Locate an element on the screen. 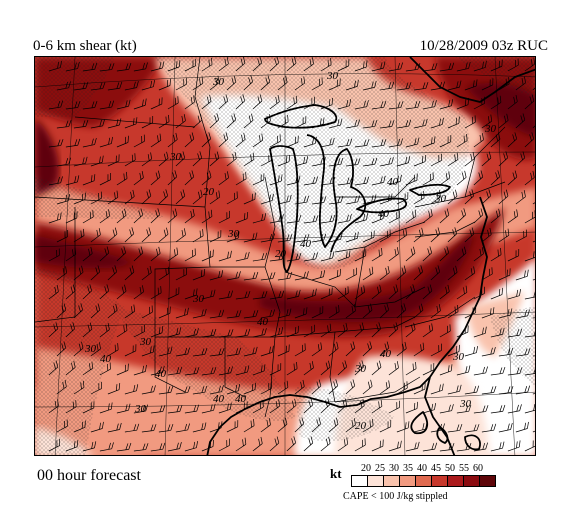 The width and height of the screenshot is (575, 532). legend-threshold-label: 25 is located at coordinates (380, 468).